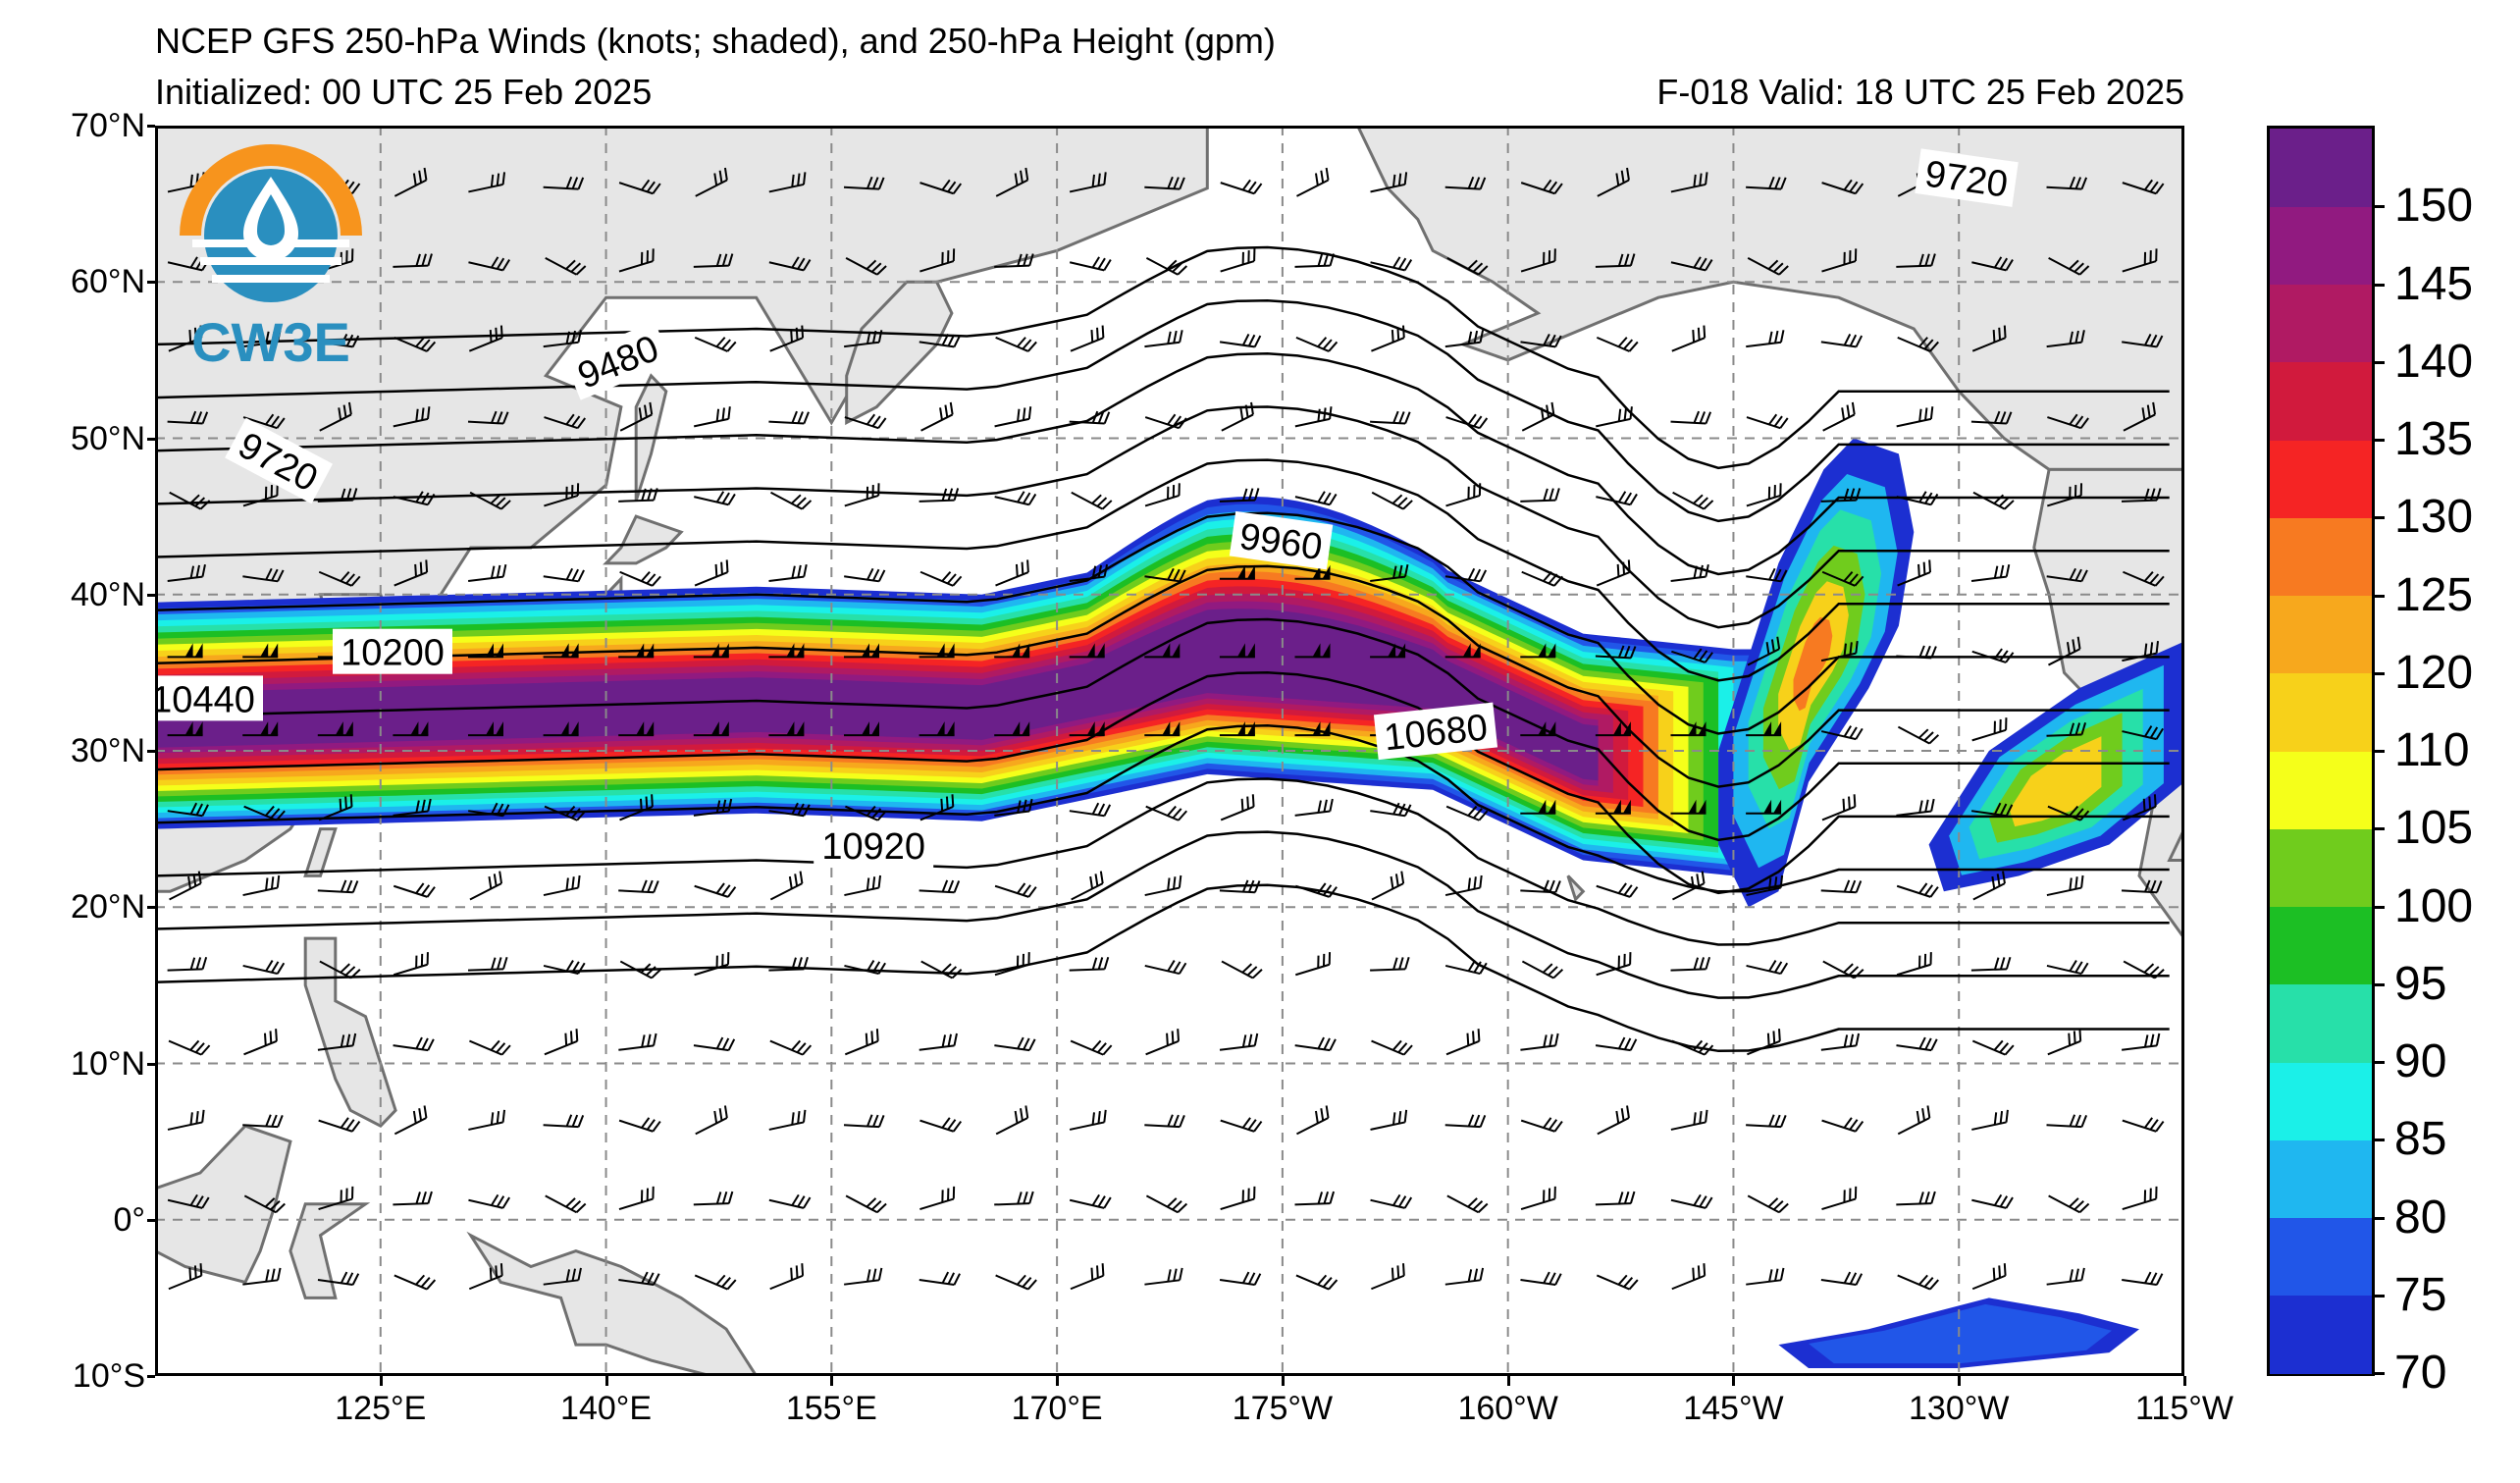 The image size is (2520, 1483). What do you see at coordinates (2420, 1218) in the screenshot?
I see `colorbar-label: 80` at bounding box center [2420, 1218].